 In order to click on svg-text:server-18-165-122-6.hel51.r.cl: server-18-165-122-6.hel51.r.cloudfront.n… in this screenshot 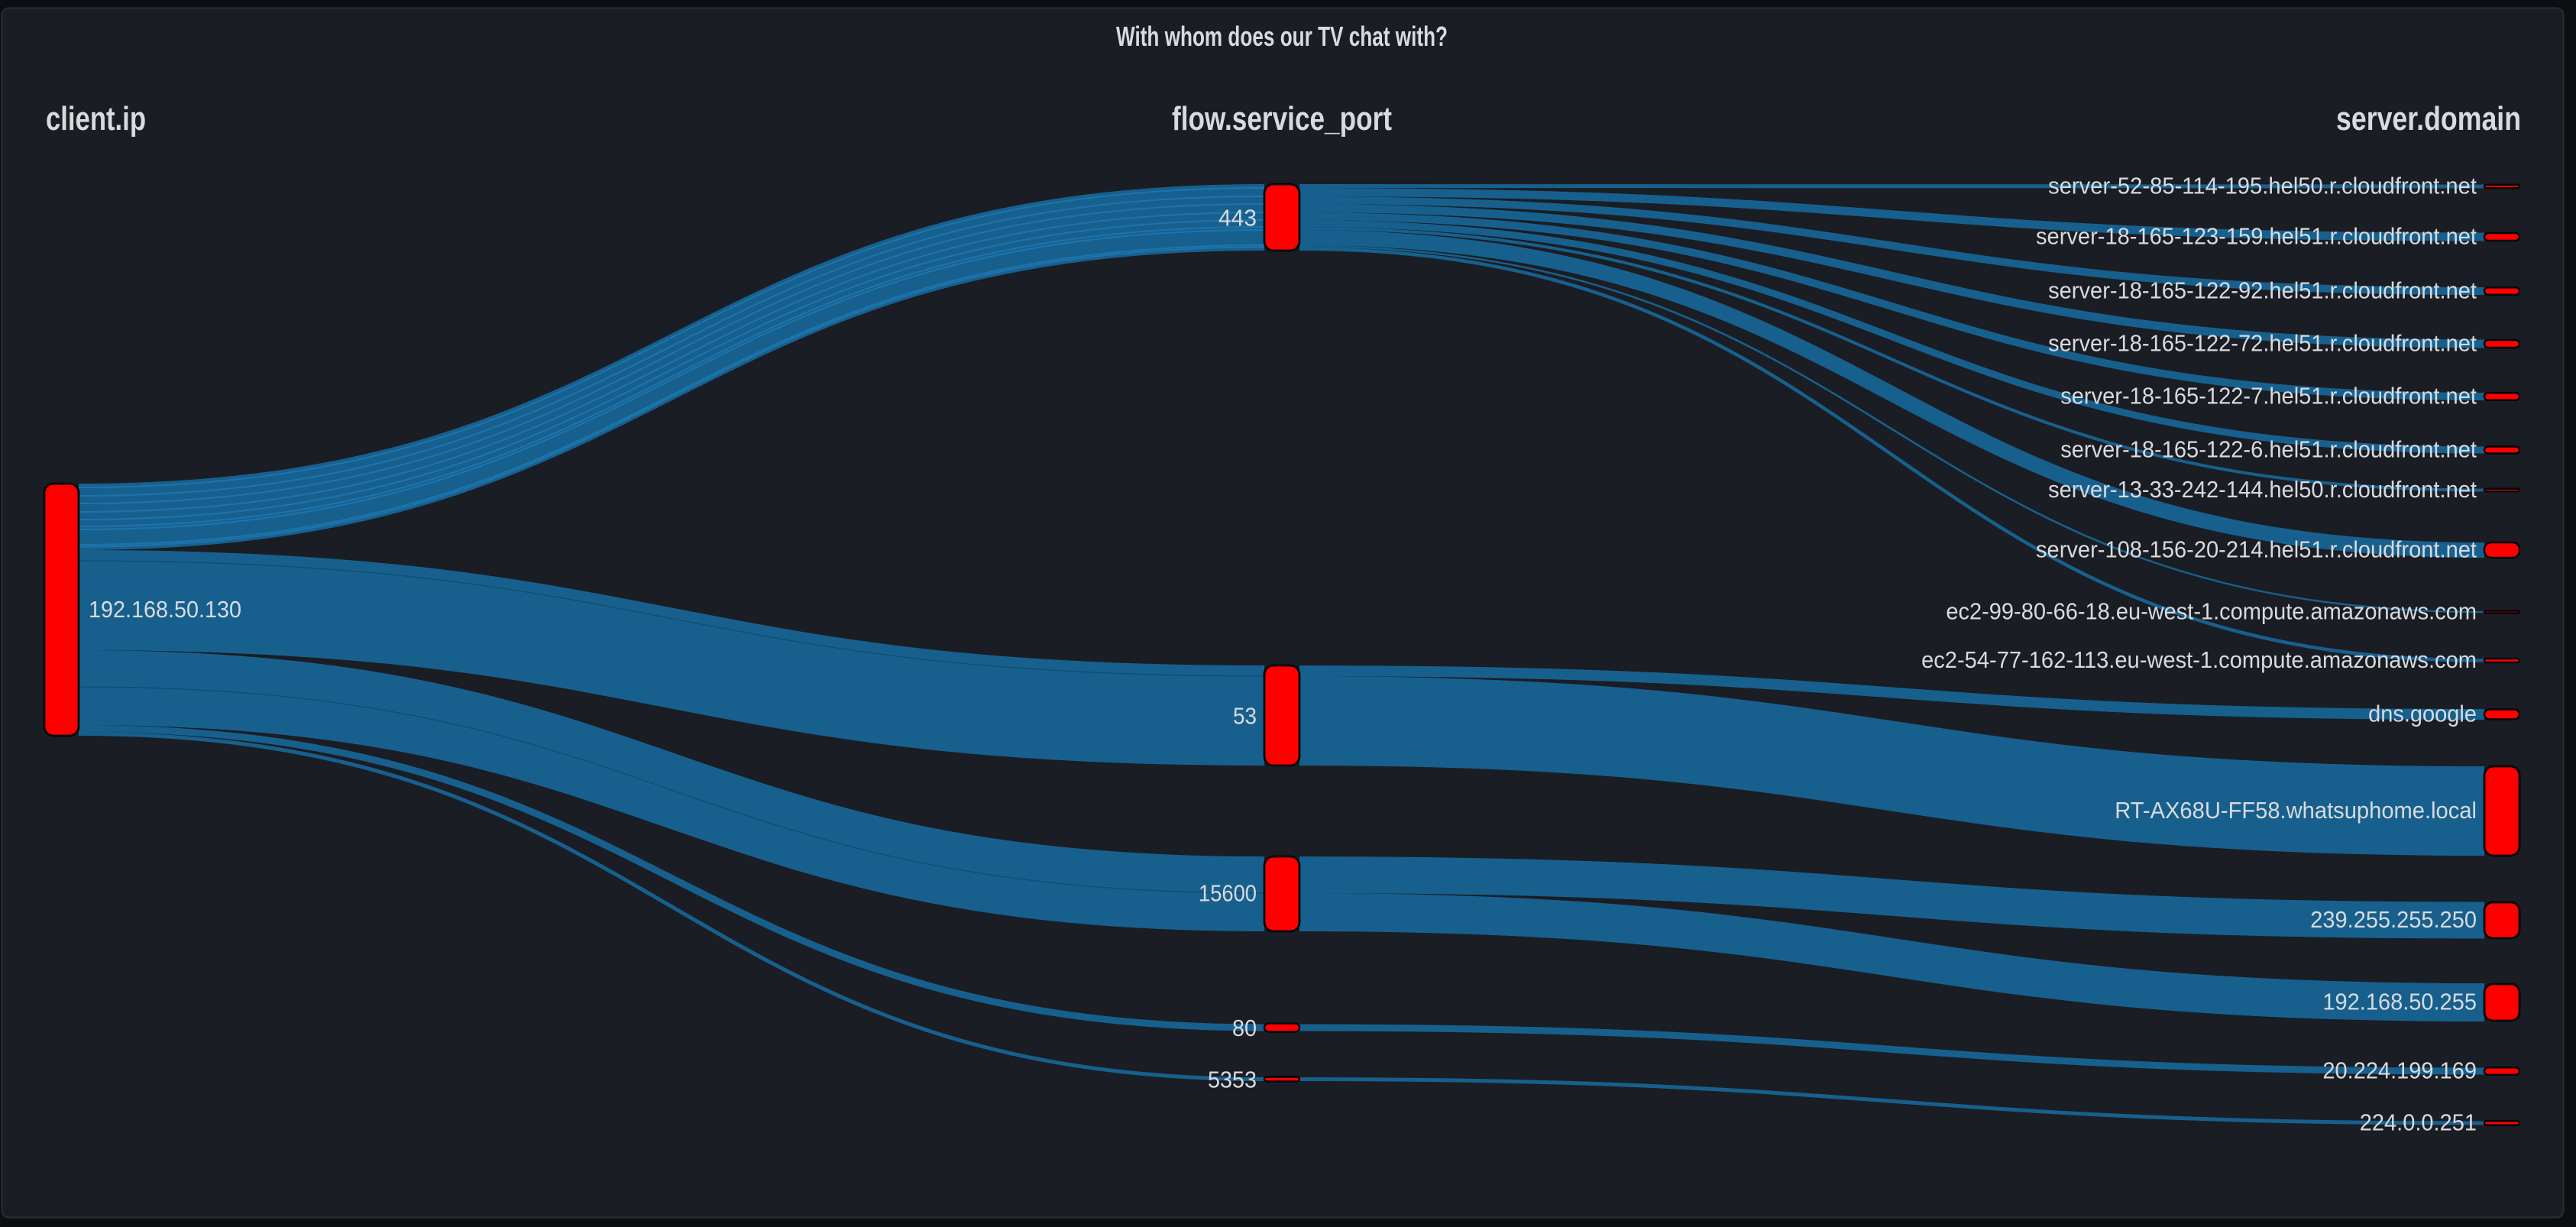, I will do `click(2268, 449)`.